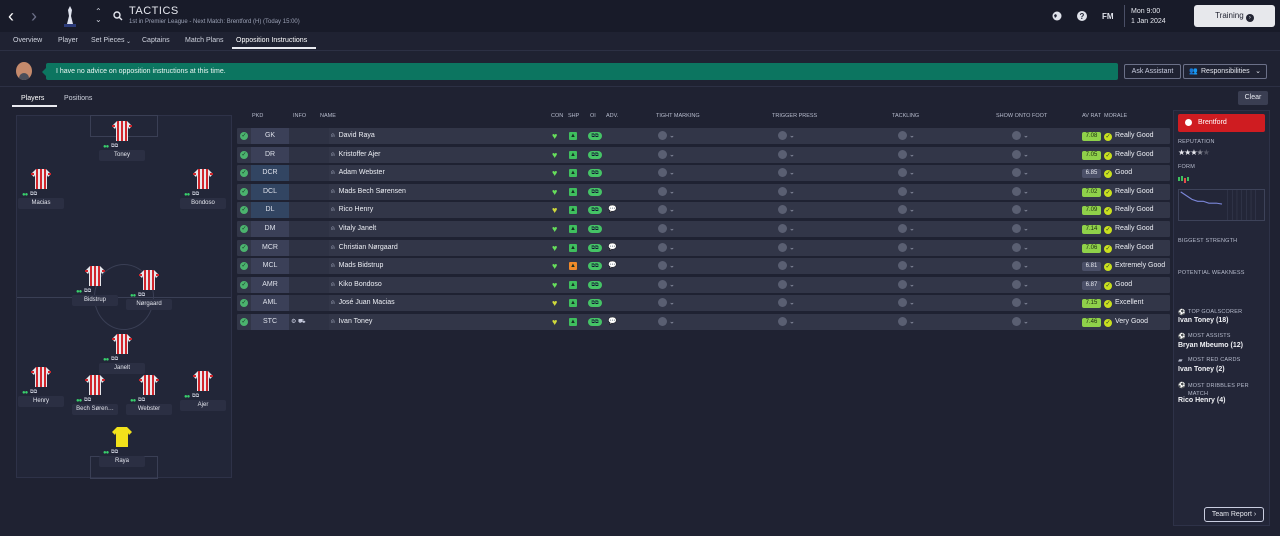  Describe the element at coordinates (300, 116) in the screenshot. I see `col-info: INFO` at that location.